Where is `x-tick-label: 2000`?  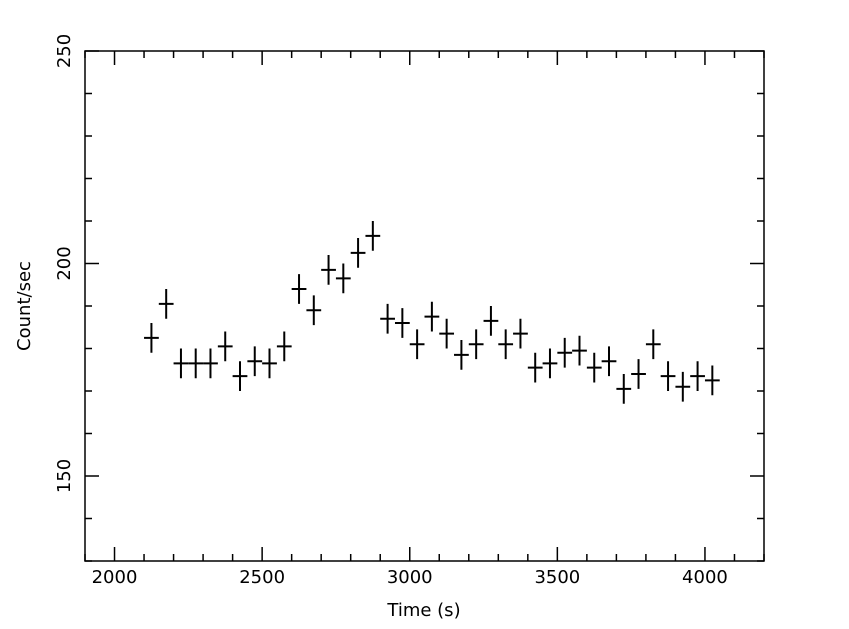 x-tick-label: 2000 is located at coordinates (115, 577).